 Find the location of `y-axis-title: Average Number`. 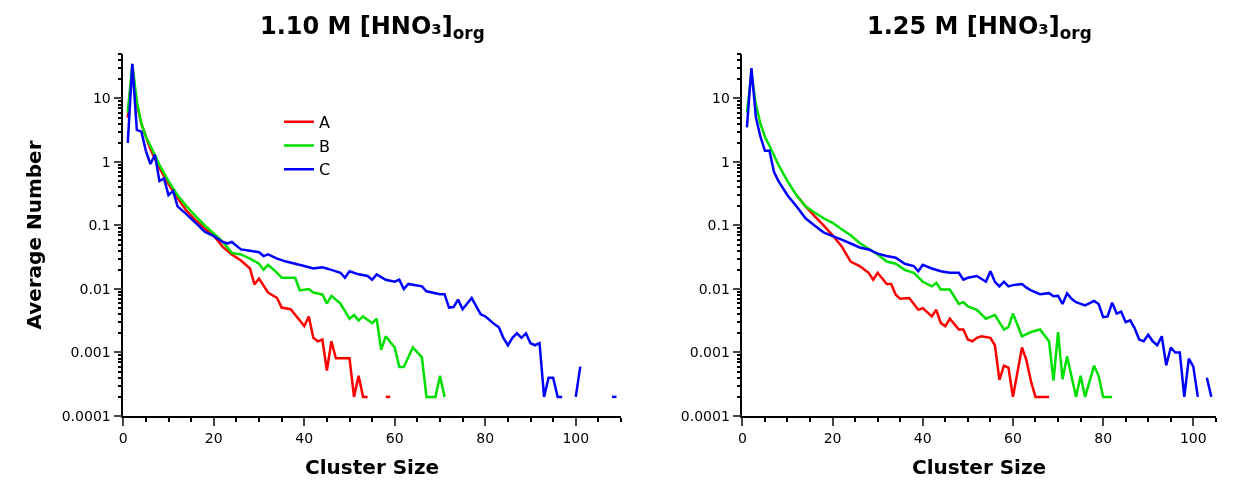

y-axis-title: Average Number is located at coordinates (33, 235).